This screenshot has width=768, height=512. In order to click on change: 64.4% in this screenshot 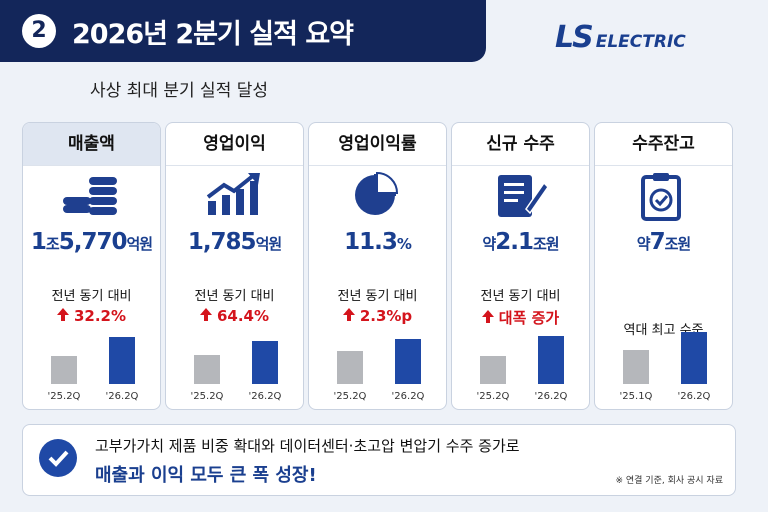, I will do `click(234, 316)`.